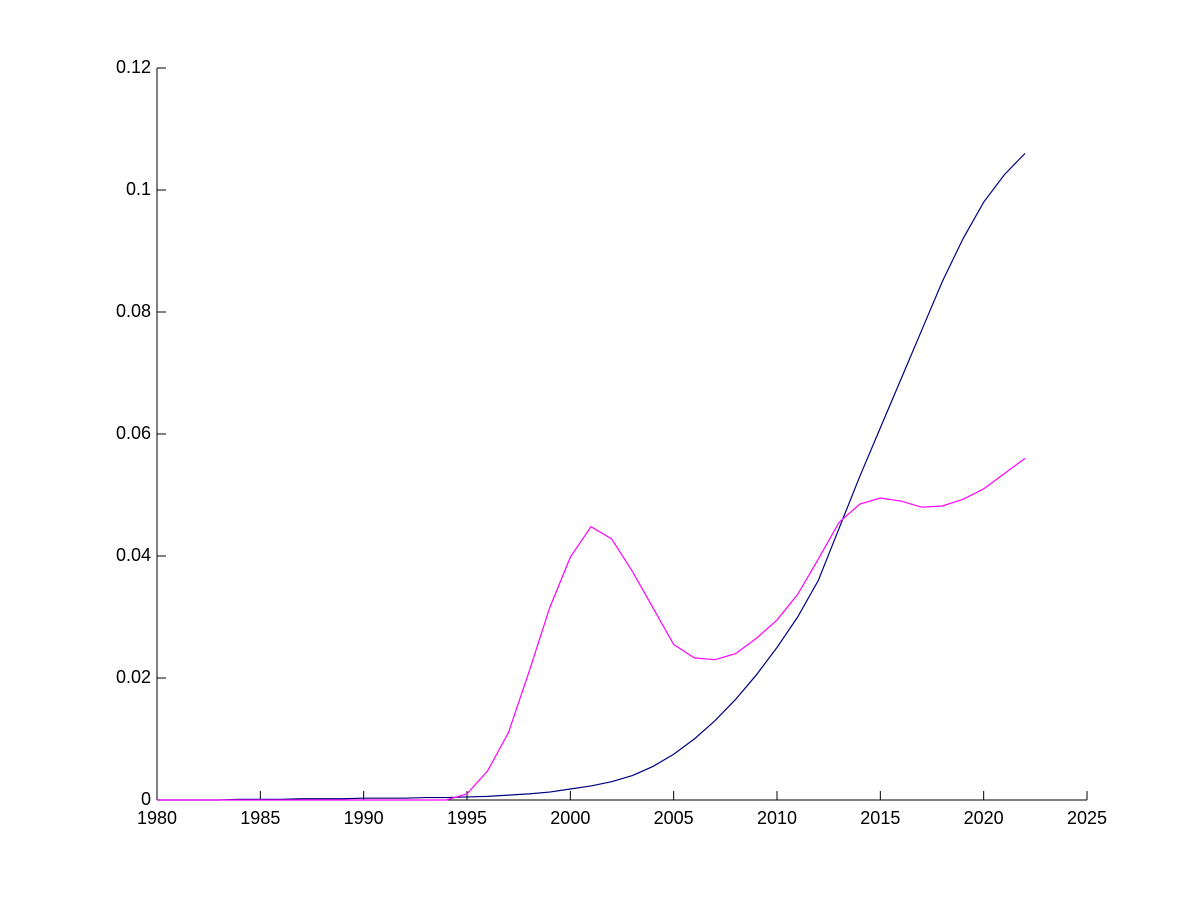 The width and height of the screenshot is (1200, 900). What do you see at coordinates (138, 189) in the screenshot?
I see `y-tick-label: 0.1` at bounding box center [138, 189].